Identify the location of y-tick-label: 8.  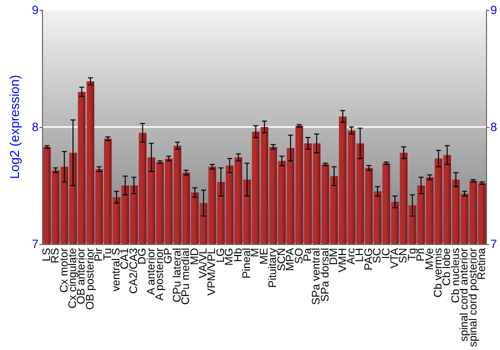
(35, 127).